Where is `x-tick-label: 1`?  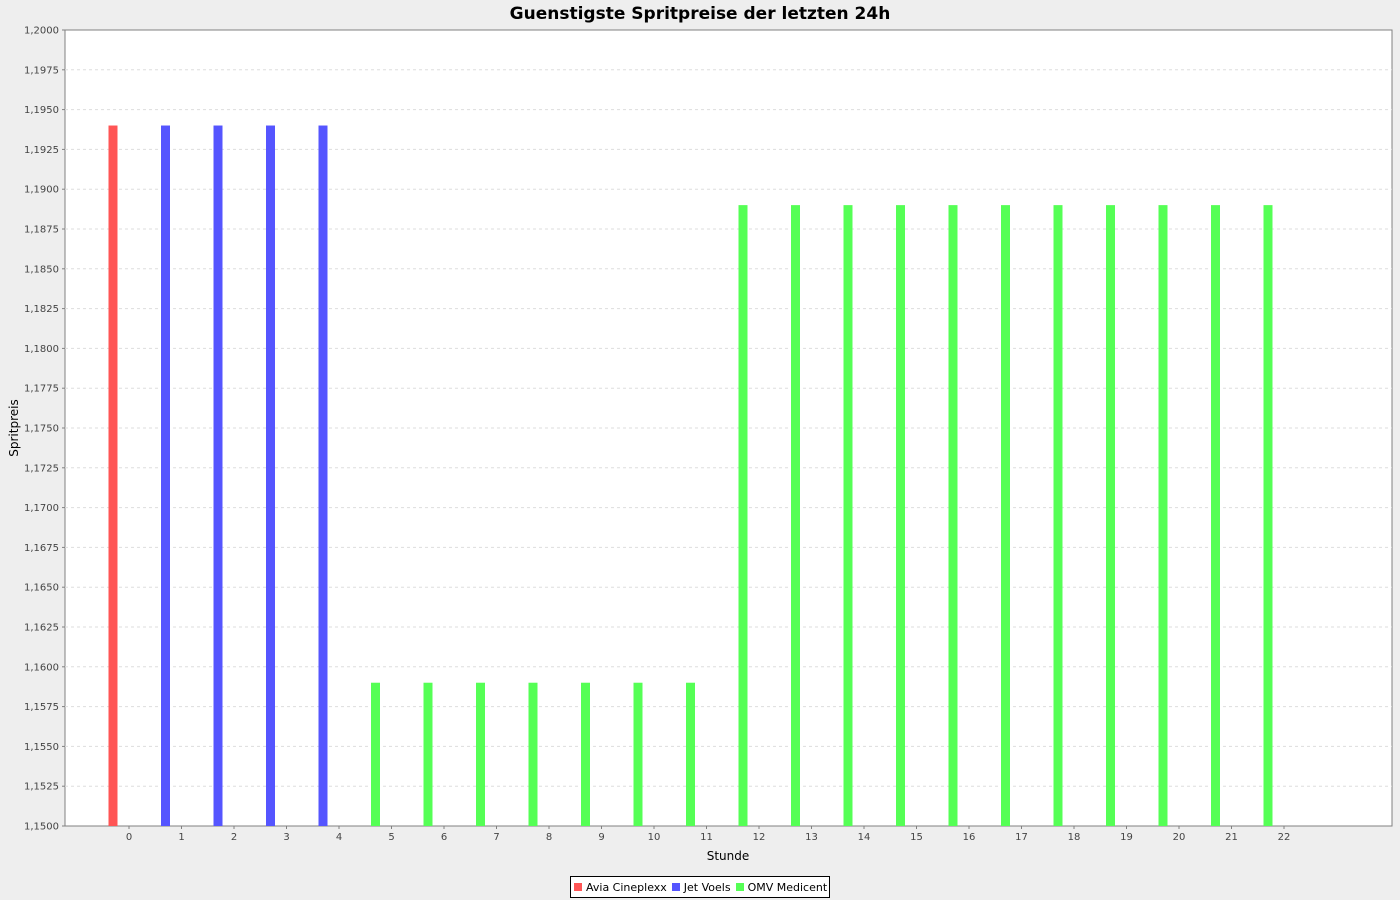
x-tick-label: 1 is located at coordinates (181, 837).